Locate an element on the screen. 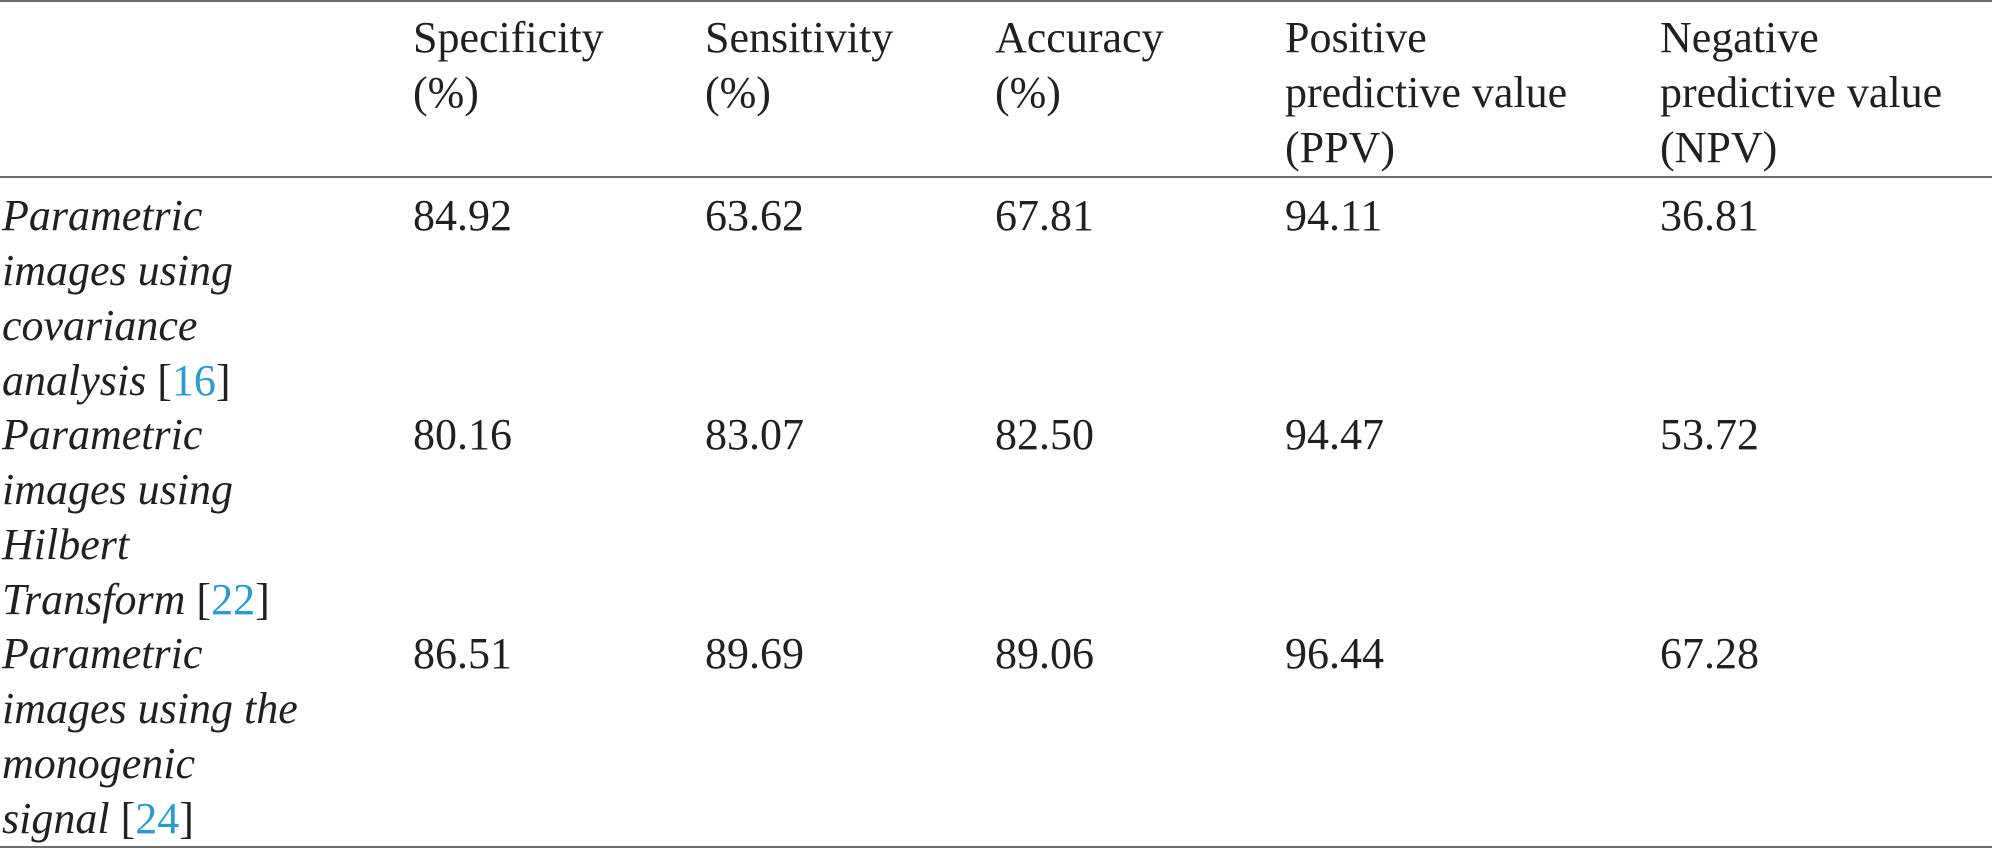 This screenshot has height=848, width=1992. table-cell: 67.28 is located at coordinates (1709, 653).